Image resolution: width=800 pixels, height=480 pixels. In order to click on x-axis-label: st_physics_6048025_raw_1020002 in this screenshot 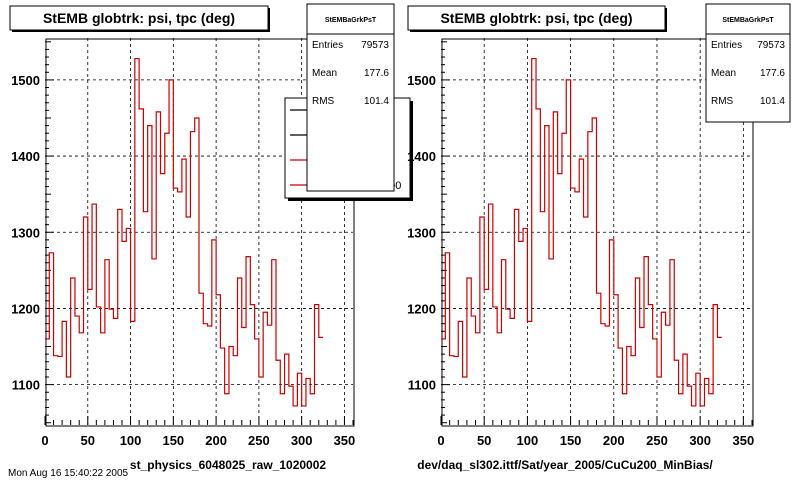, I will do `click(228, 465)`.